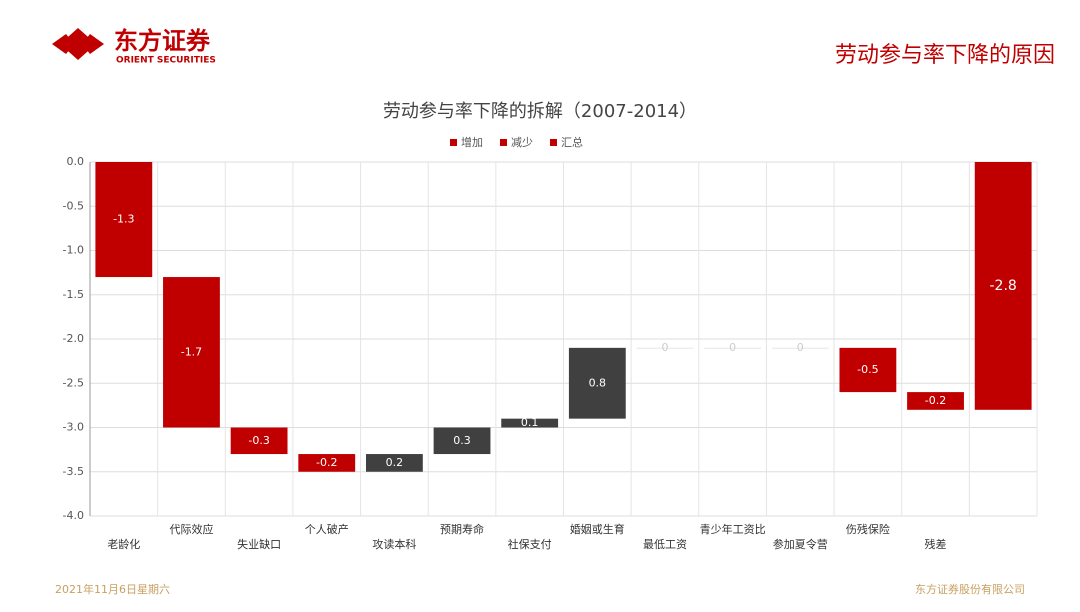 This screenshot has height=612, width=1080. I want to click on x-tick-label: 青少年工资比, so click(733, 529).